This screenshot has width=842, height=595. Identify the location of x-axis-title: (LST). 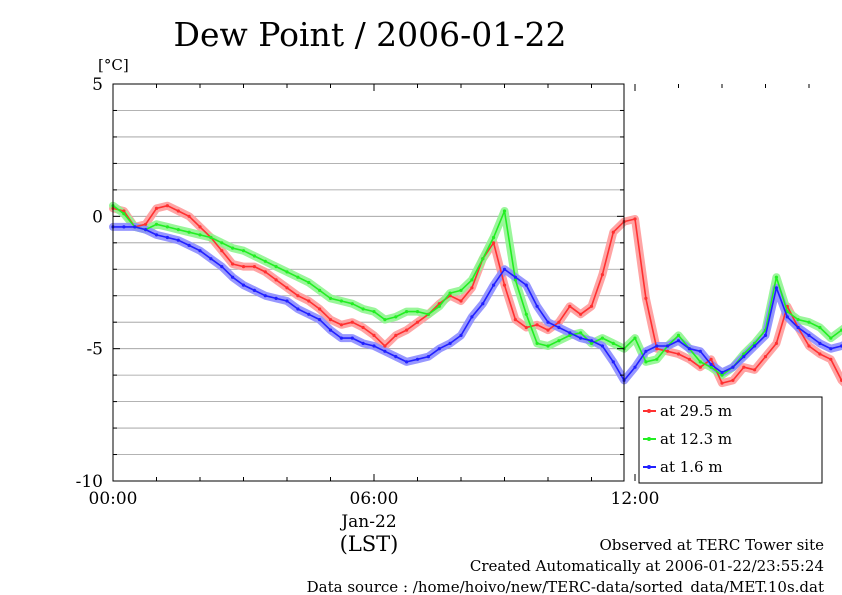
(369, 544).